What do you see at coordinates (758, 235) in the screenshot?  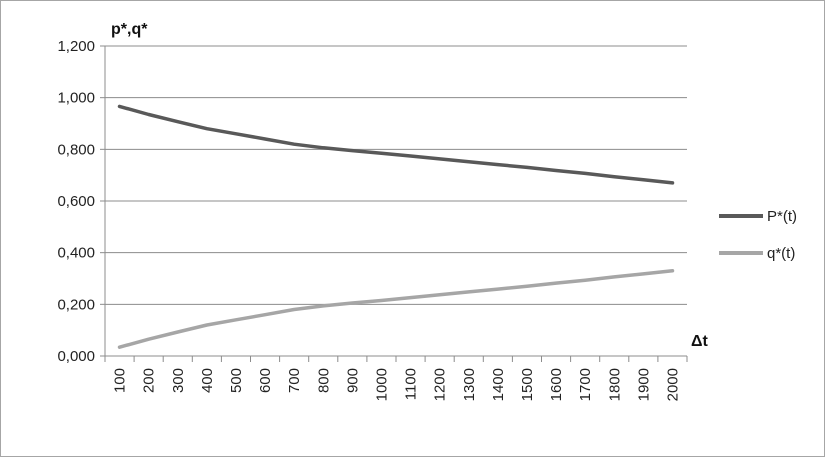 I see `legend: P*(t) q*(t)` at bounding box center [758, 235].